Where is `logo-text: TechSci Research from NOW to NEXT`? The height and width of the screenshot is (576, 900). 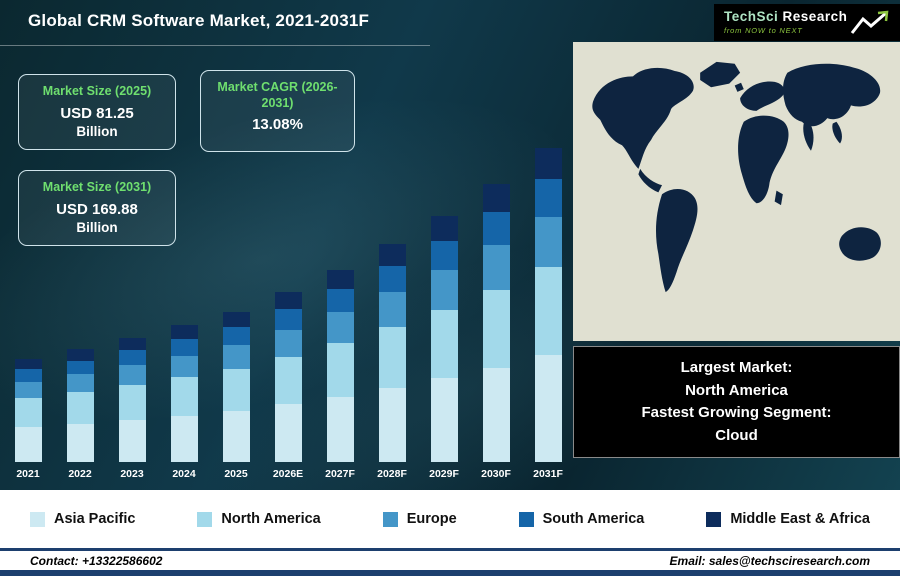 logo-text: TechSci Research from NOW to NEXT is located at coordinates (785, 22).